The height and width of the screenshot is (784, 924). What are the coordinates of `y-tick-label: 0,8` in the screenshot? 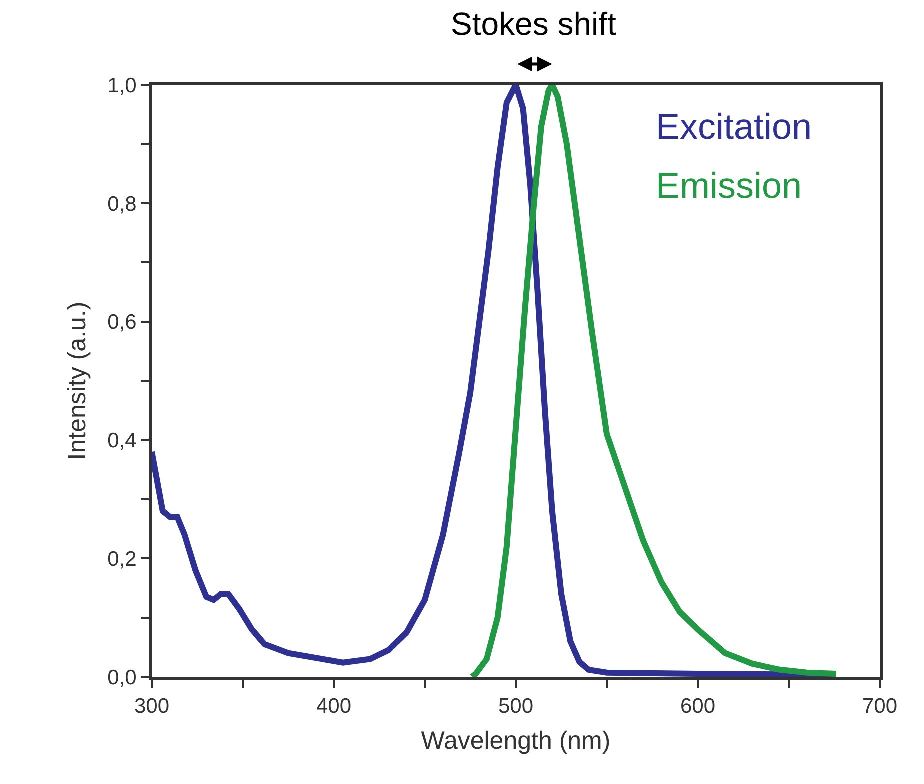 It's located at (122, 204).